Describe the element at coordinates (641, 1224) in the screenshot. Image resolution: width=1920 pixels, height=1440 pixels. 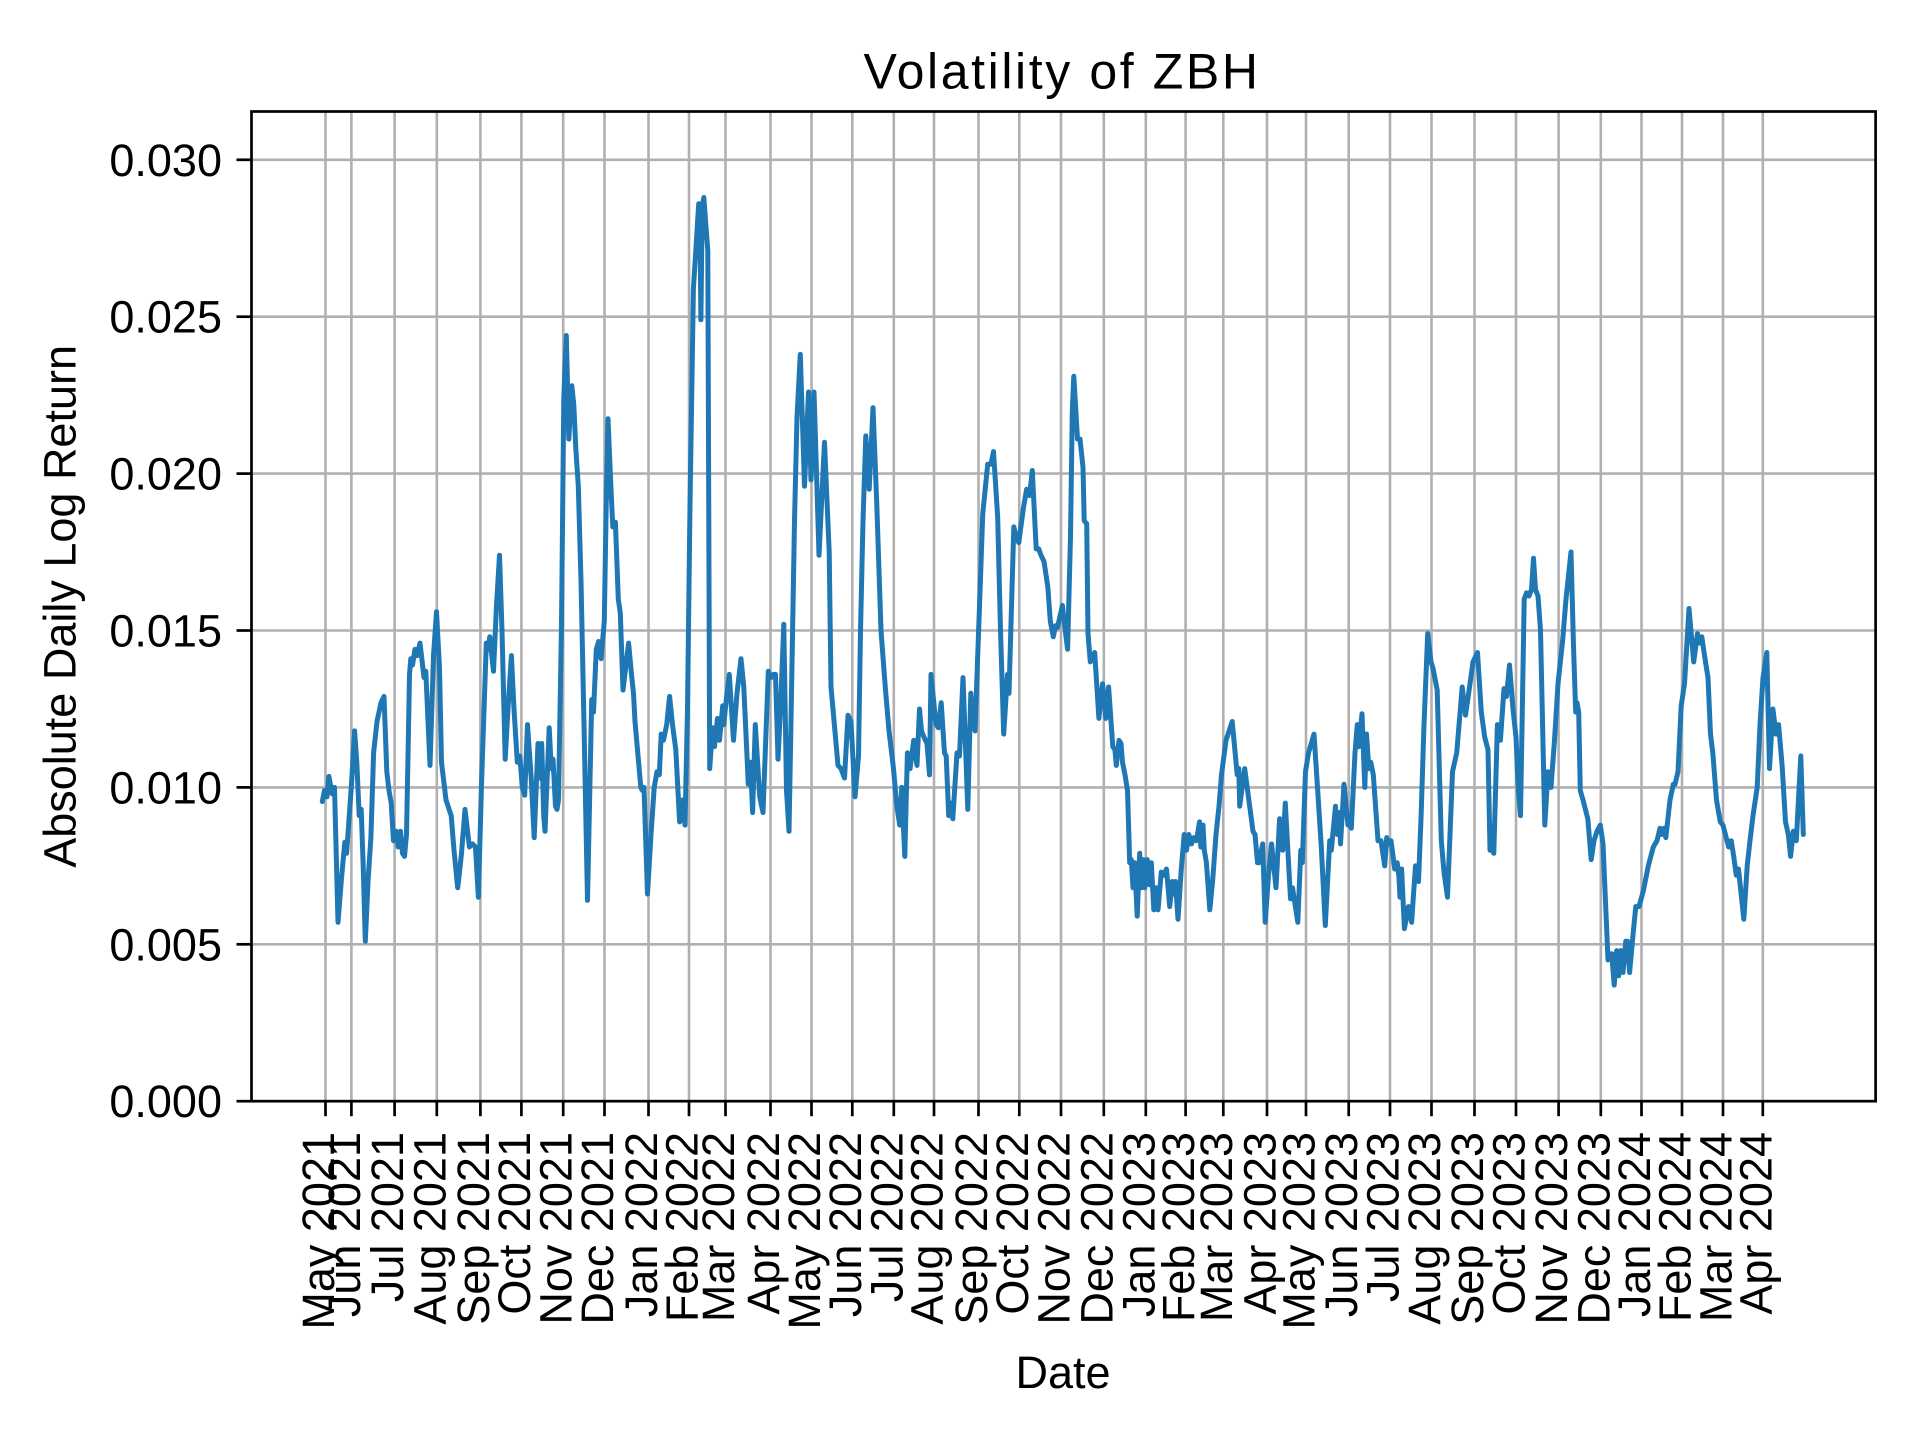
I see `svg-text: Jan 2022` at that location.